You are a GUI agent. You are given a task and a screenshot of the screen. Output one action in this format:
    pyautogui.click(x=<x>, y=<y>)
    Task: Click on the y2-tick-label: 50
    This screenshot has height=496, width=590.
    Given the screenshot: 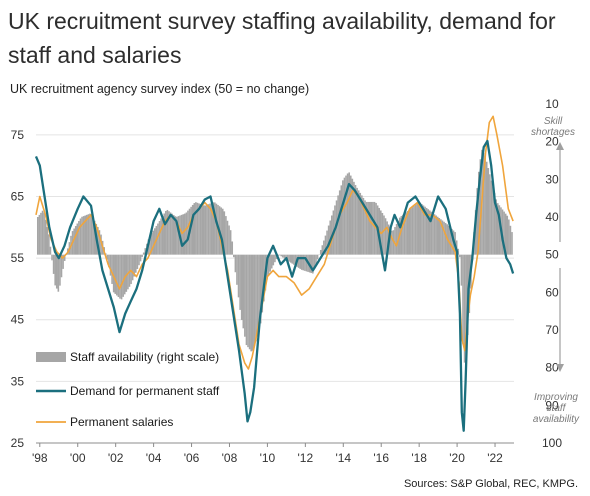 What is the action you would take?
    pyautogui.click(x=552, y=255)
    